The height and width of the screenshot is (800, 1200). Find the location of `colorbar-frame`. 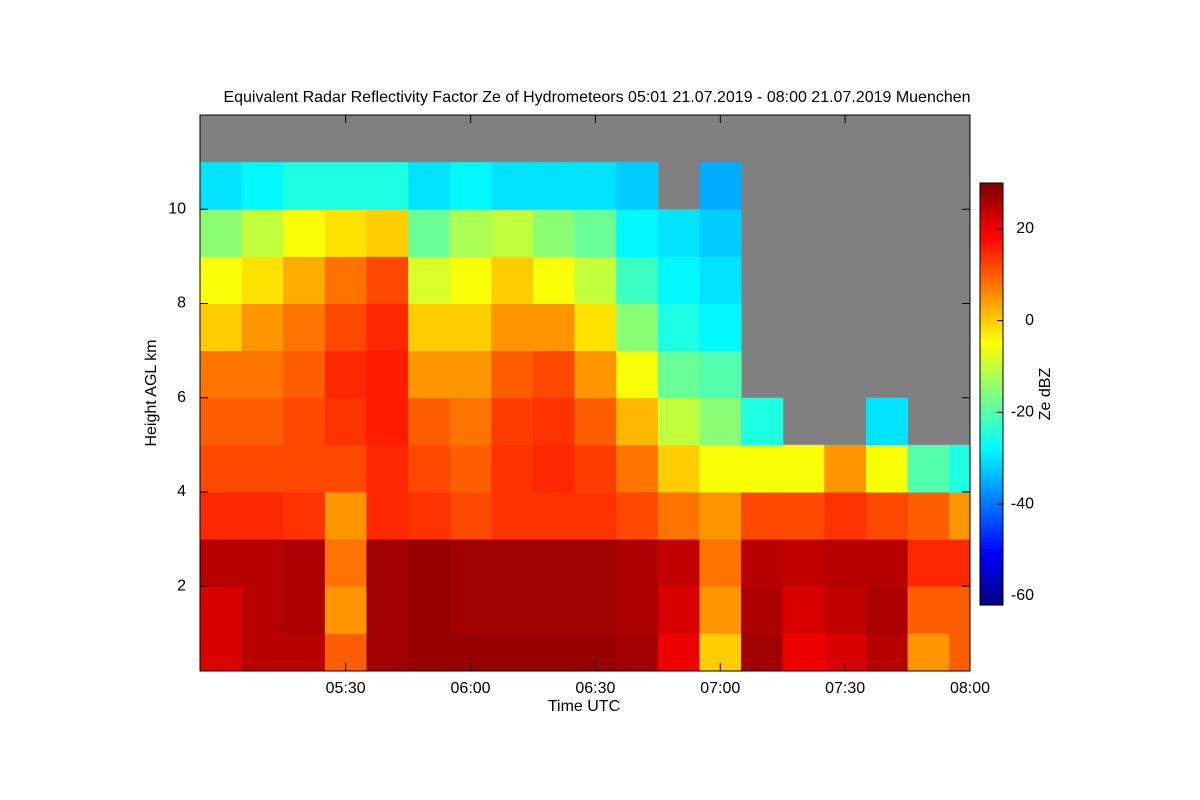

colorbar-frame is located at coordinates (991, 394).